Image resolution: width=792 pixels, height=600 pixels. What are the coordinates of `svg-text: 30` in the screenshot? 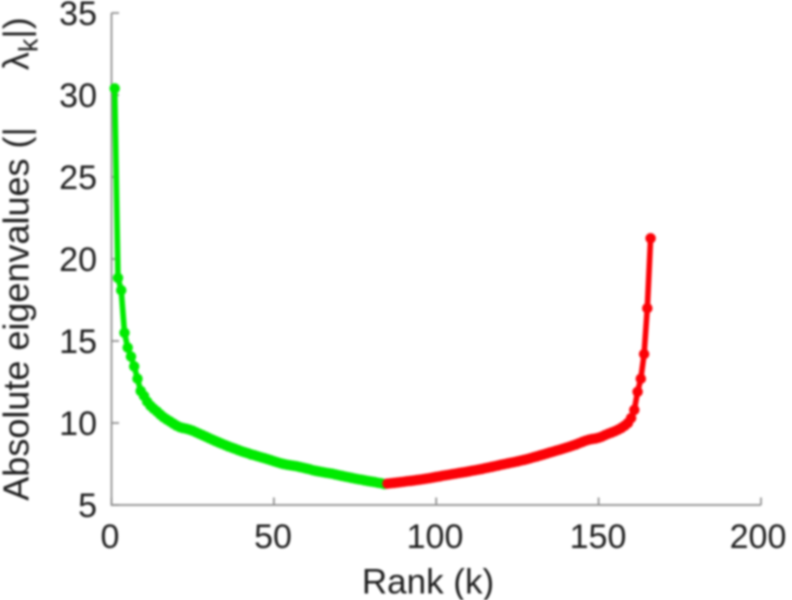 It's located at (78, 96).